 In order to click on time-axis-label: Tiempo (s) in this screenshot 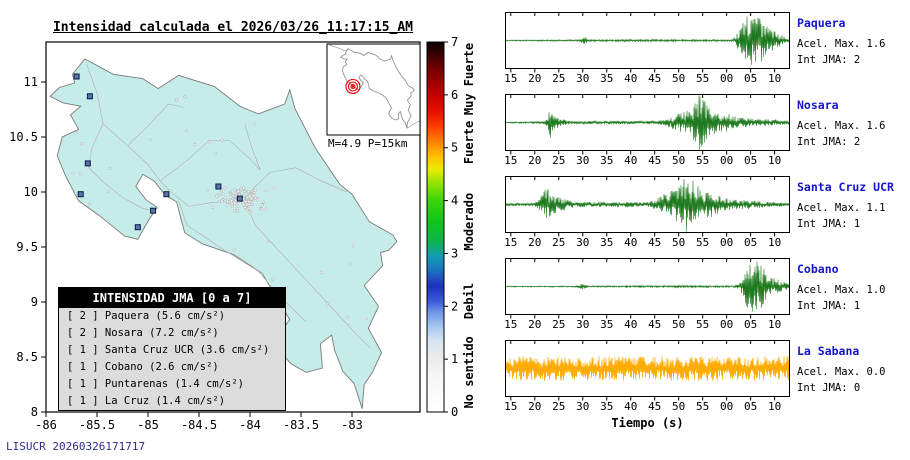, I will do `click(647, 423)`.